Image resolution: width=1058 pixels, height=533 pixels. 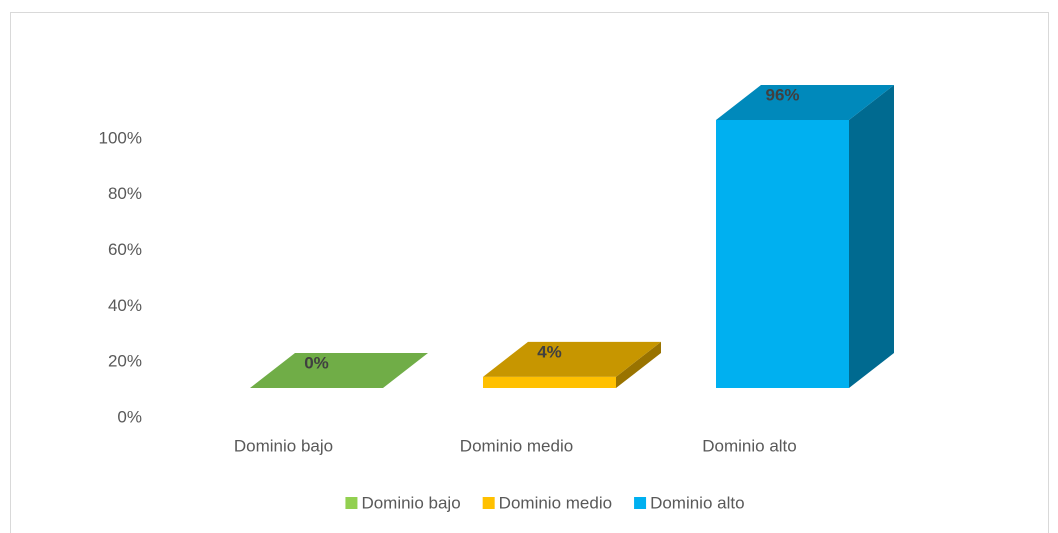 I want to click on y-tick-label: 20%, so click(x=125, y=361).